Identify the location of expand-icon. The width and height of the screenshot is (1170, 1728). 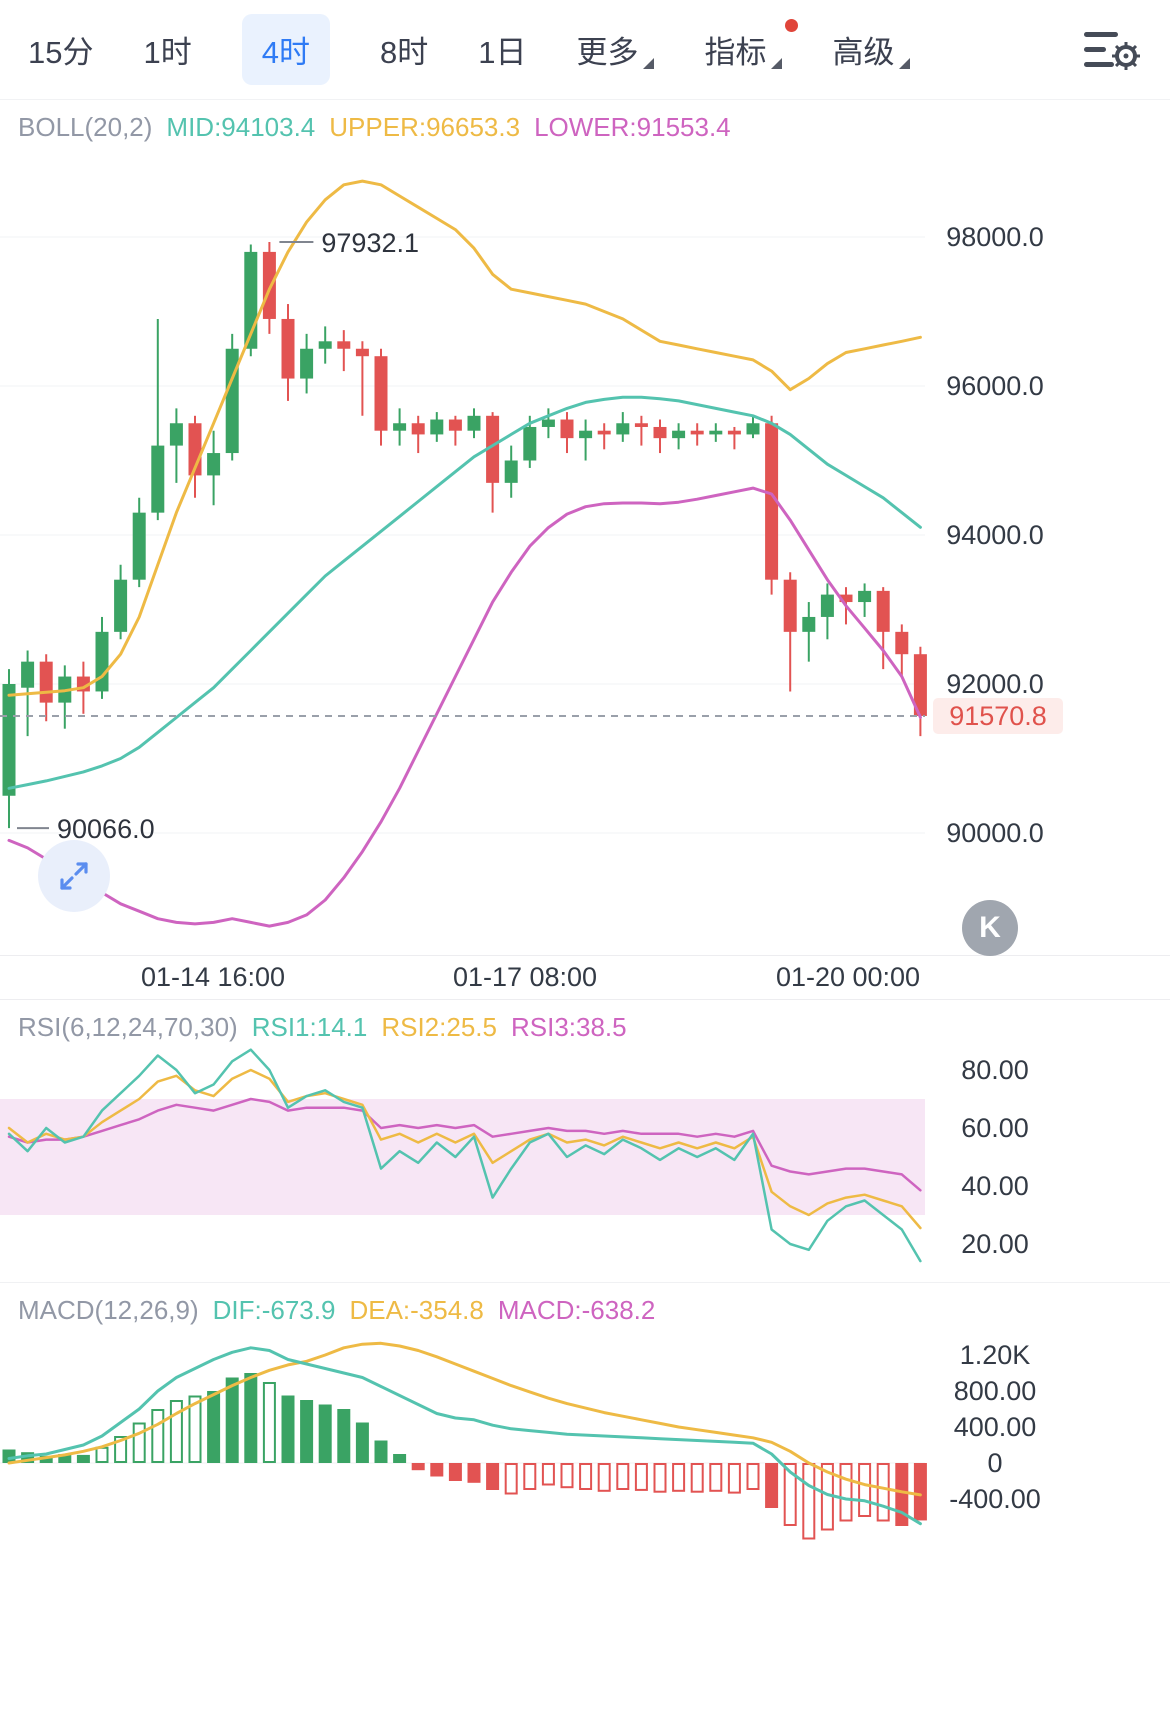
(74, 876).